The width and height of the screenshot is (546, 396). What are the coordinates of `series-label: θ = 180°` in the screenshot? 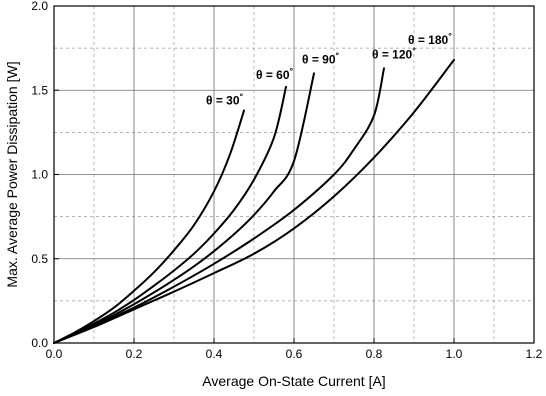 It's located at (430, 39).